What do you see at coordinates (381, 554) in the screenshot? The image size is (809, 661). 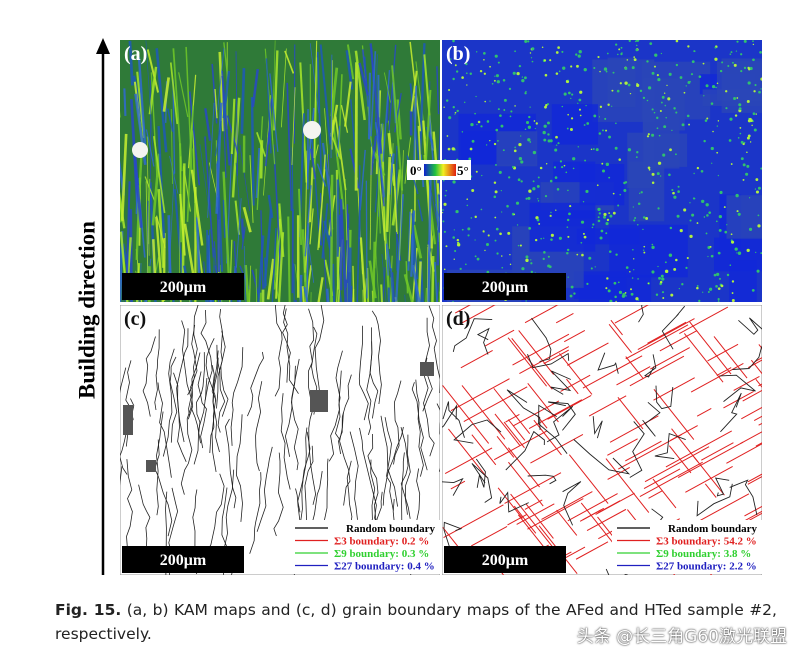 I see `legend-text: Σ9 boundary: 0.3 %` at bounding box center [381, 554].